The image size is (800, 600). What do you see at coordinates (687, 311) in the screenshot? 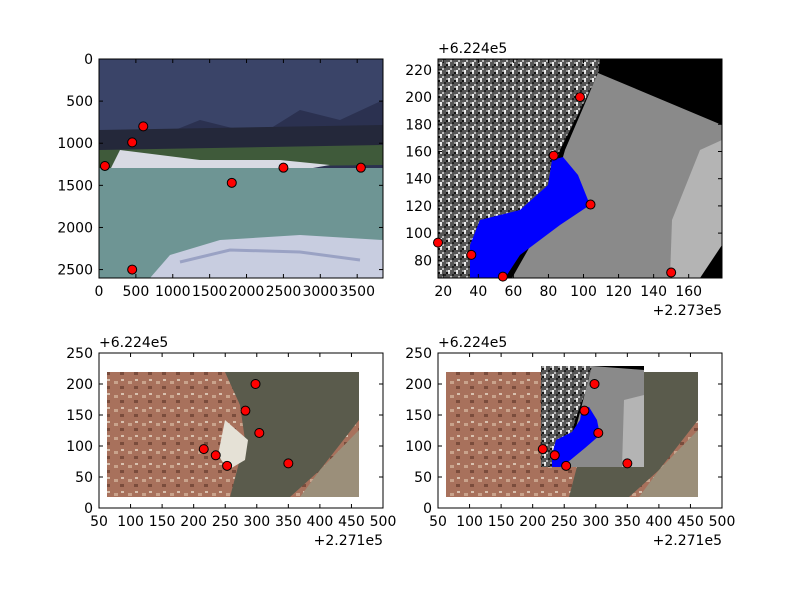
I see `x-offset-label: +2.273e5` at bounding box center [687, 311].